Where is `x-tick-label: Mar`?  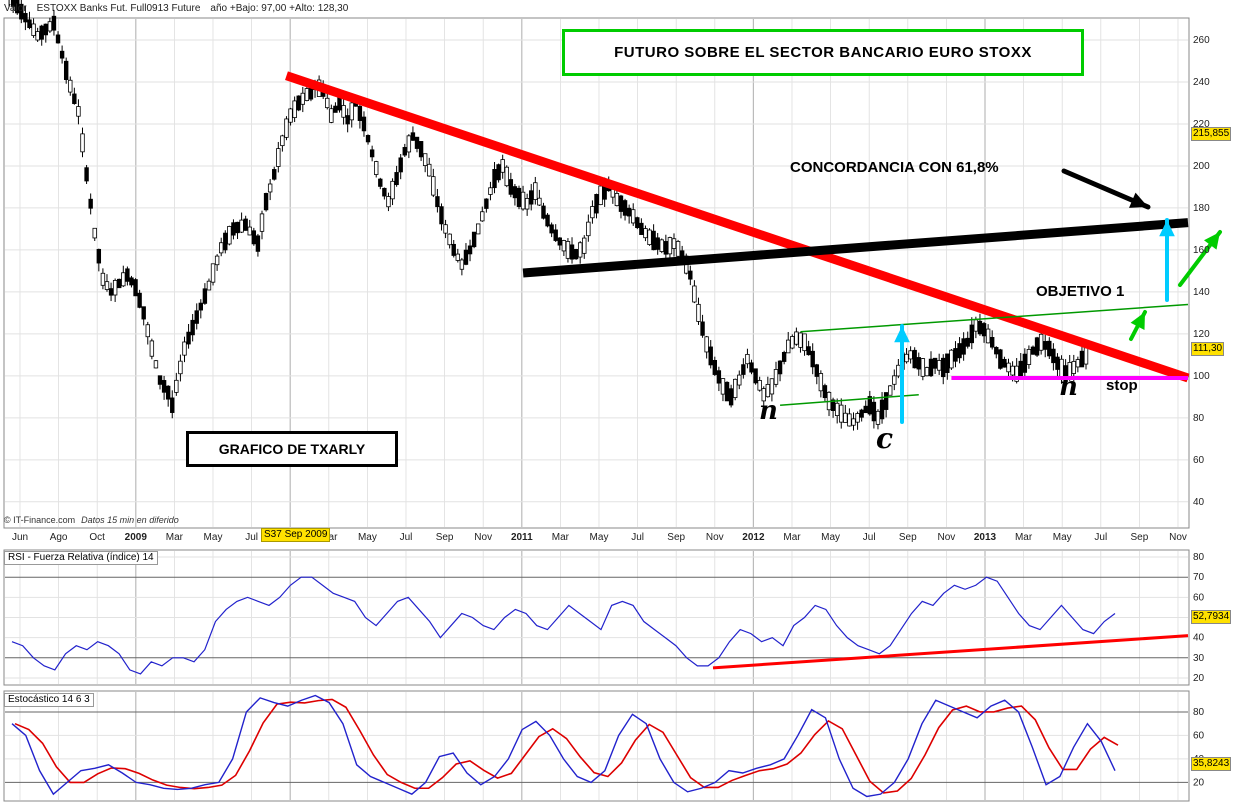
x-tick-label: Mar is located at coordinates (175, 537).